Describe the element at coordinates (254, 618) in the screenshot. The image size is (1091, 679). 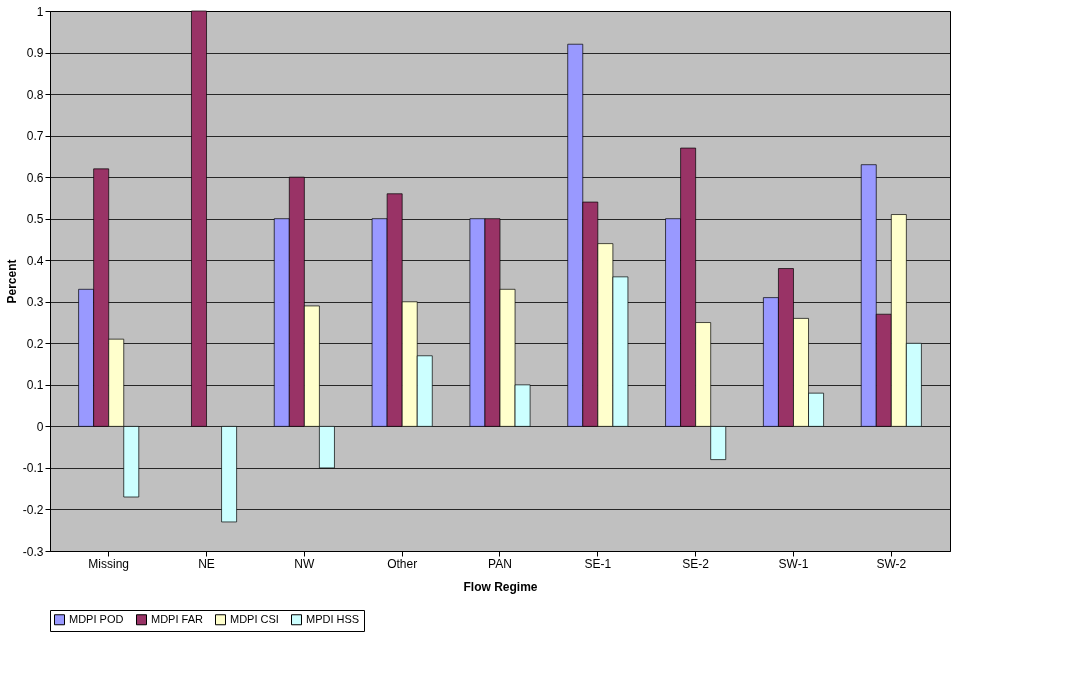
I see `legend-label: MDPI CSI` at that location.